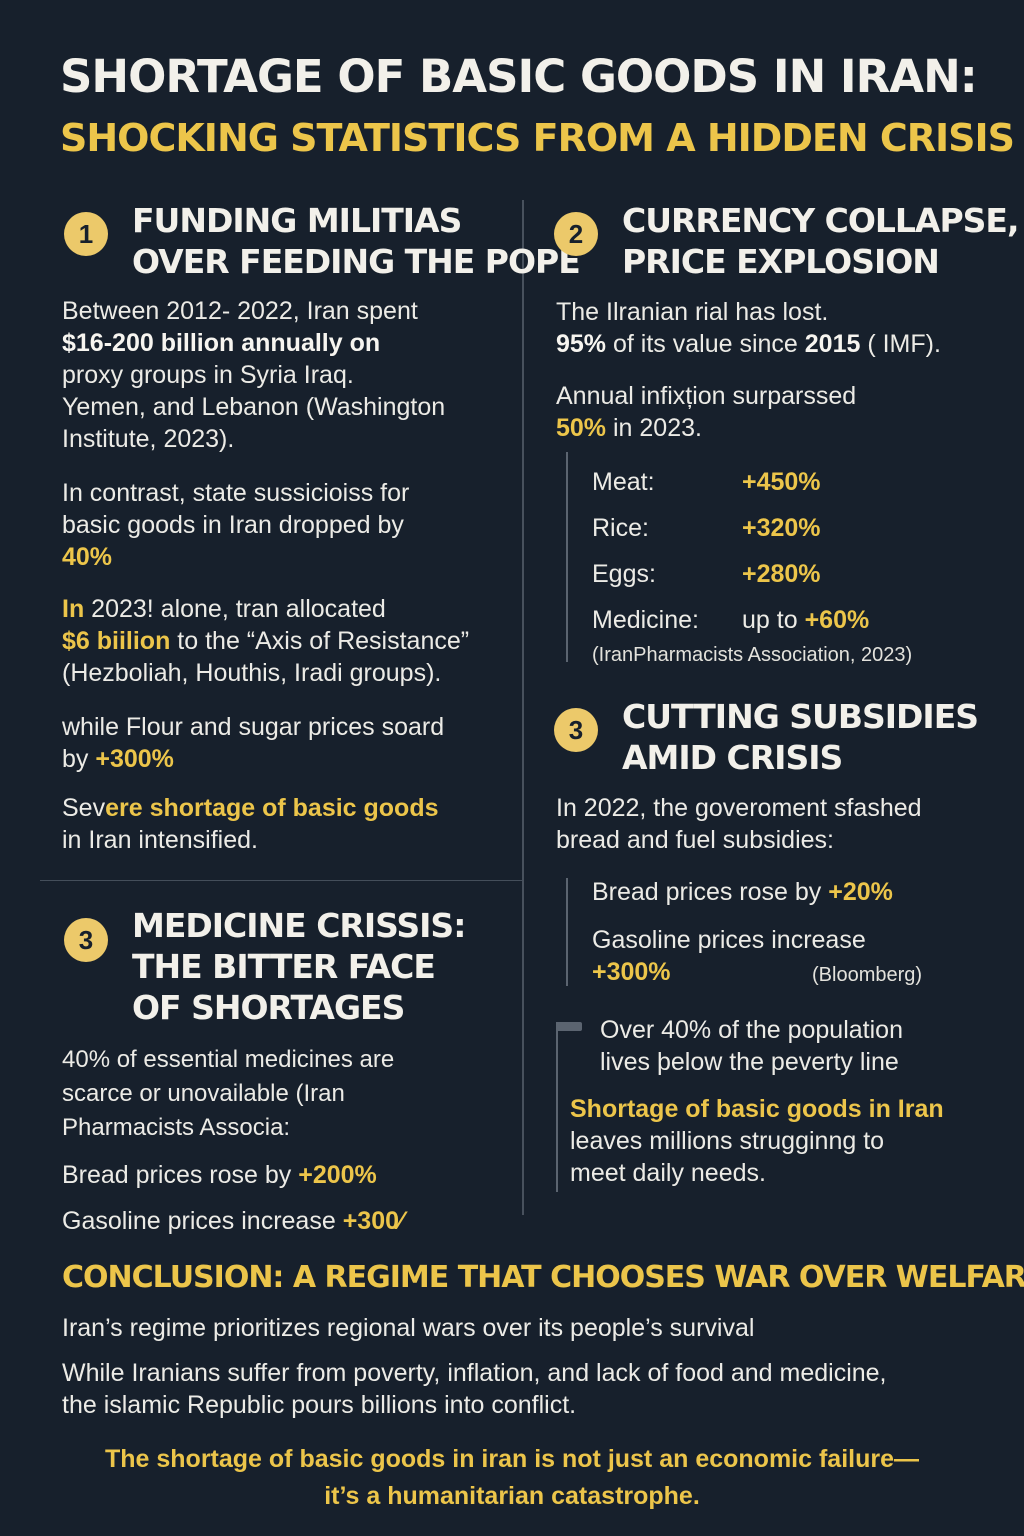  What do you see at coordinates (281, 880) in the screenshot?
I see `section-divider` at bounding box center [281, 880].